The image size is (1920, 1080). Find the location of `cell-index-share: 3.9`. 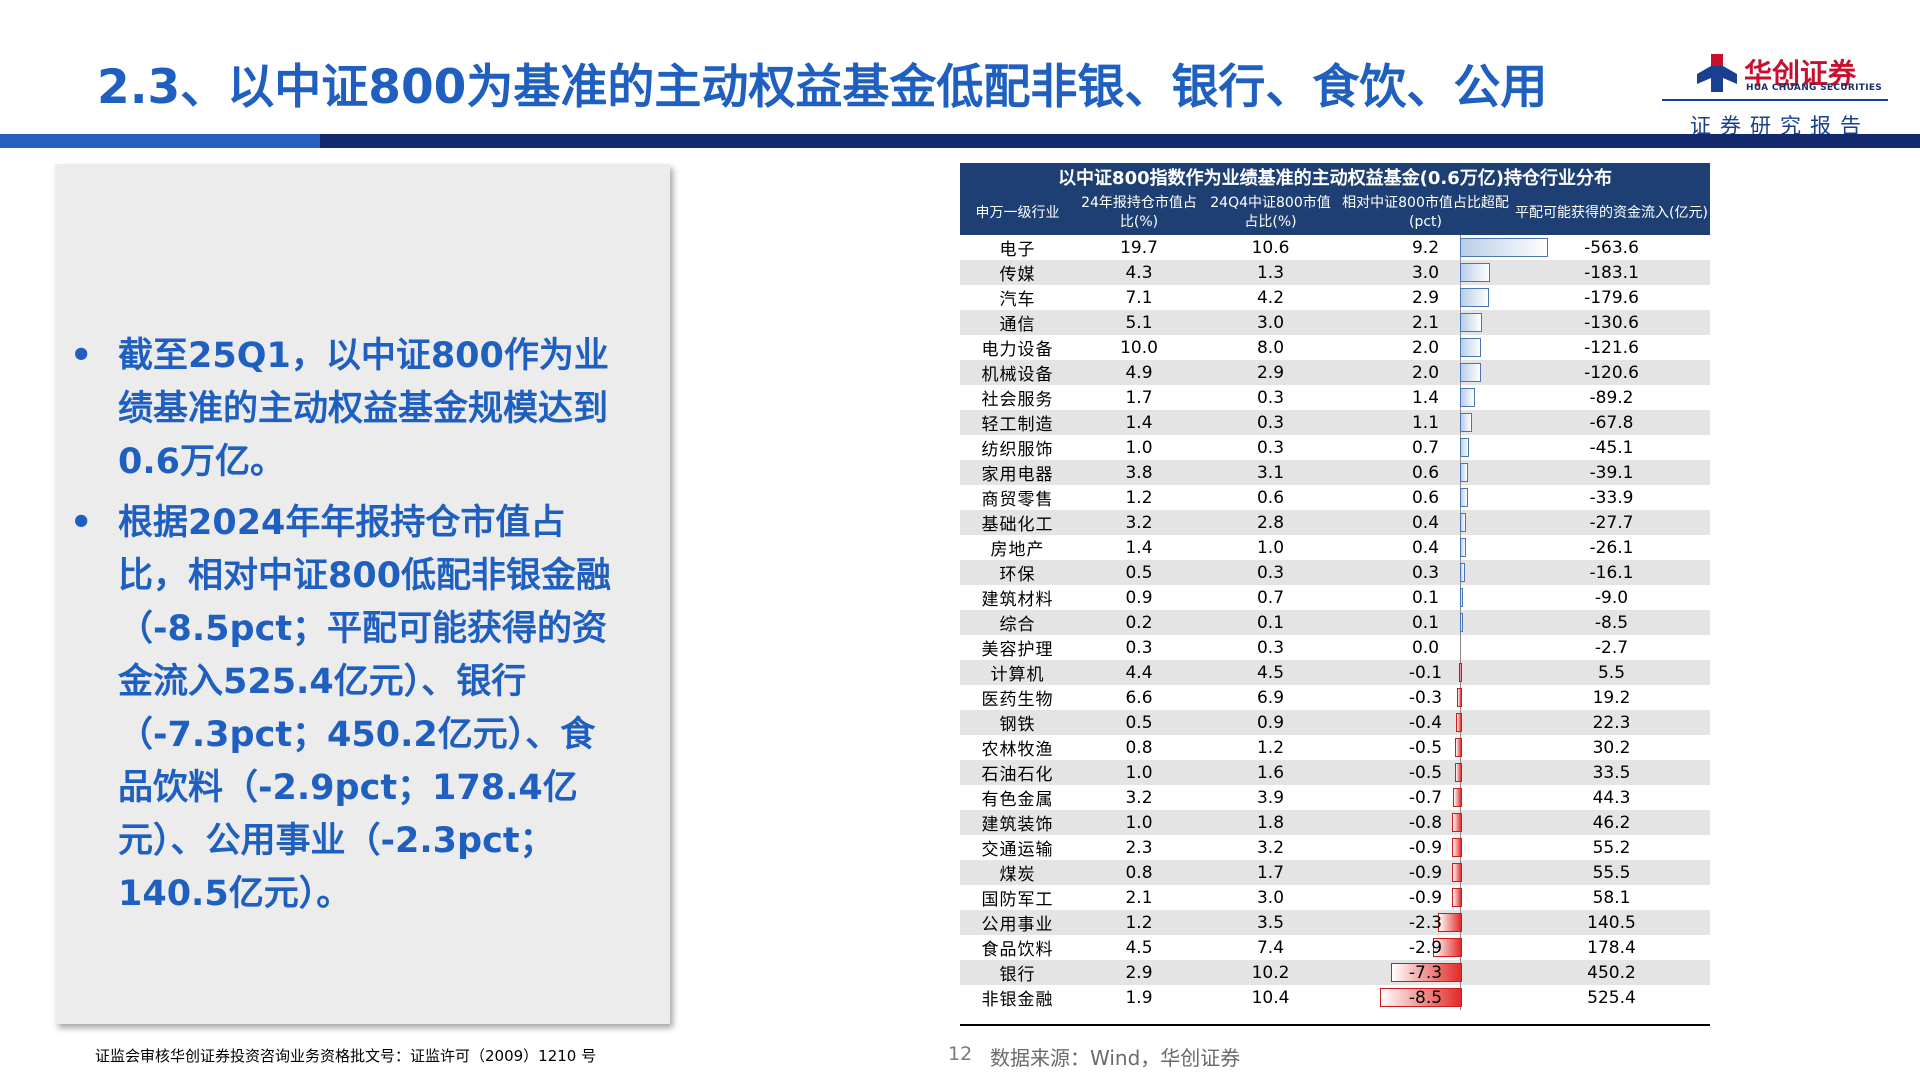

cell-index-share: 3.9 is located at coordinates (1270, 797).